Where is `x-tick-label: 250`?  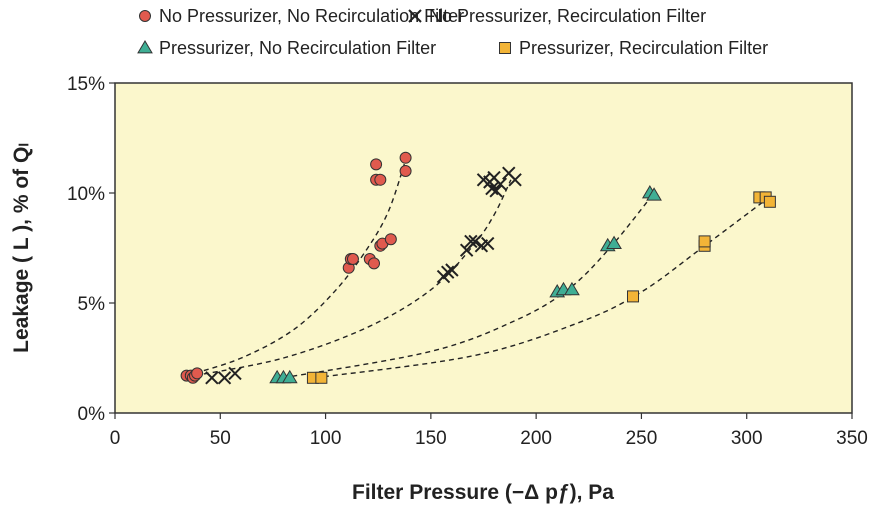 x-tick-label: 250 is located at coordinates (642, 438).